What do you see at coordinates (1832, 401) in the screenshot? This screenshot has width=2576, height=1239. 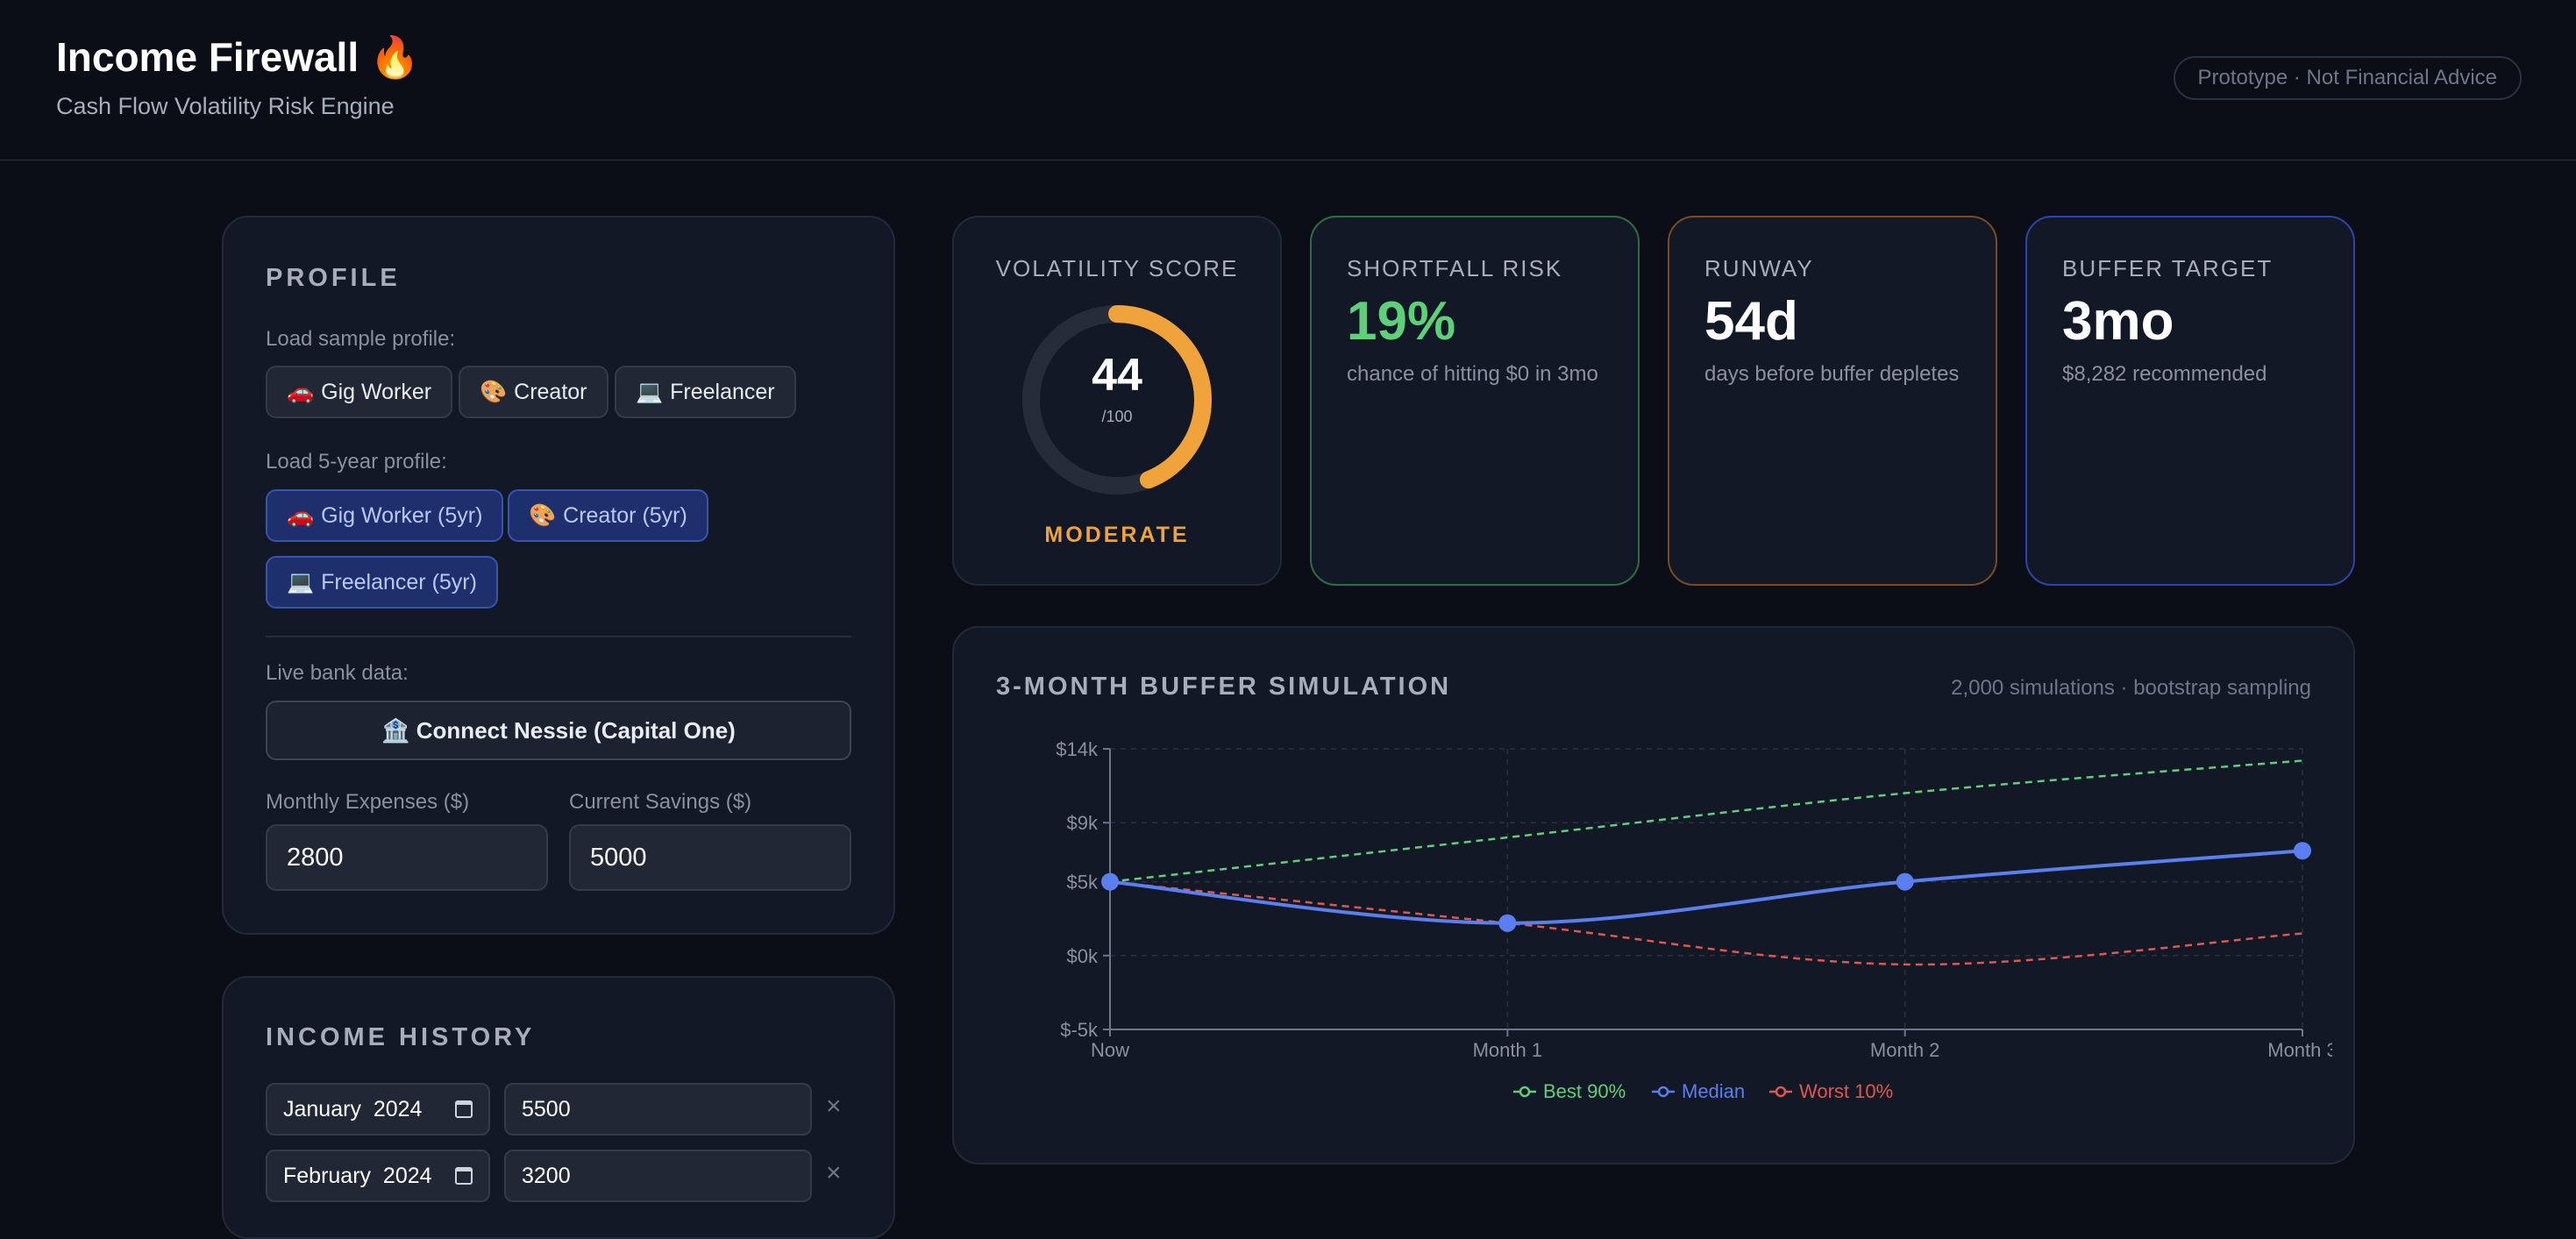 I see `runway-card` at bounding box center [1832, 401].